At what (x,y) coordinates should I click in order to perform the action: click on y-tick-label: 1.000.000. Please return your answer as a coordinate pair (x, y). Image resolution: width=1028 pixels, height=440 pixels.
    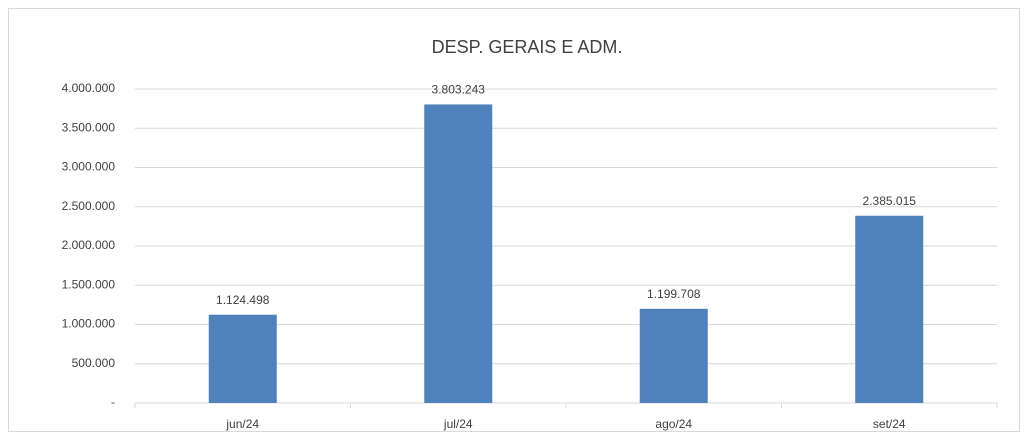
    Looking at the image, I should click on (89, 324).